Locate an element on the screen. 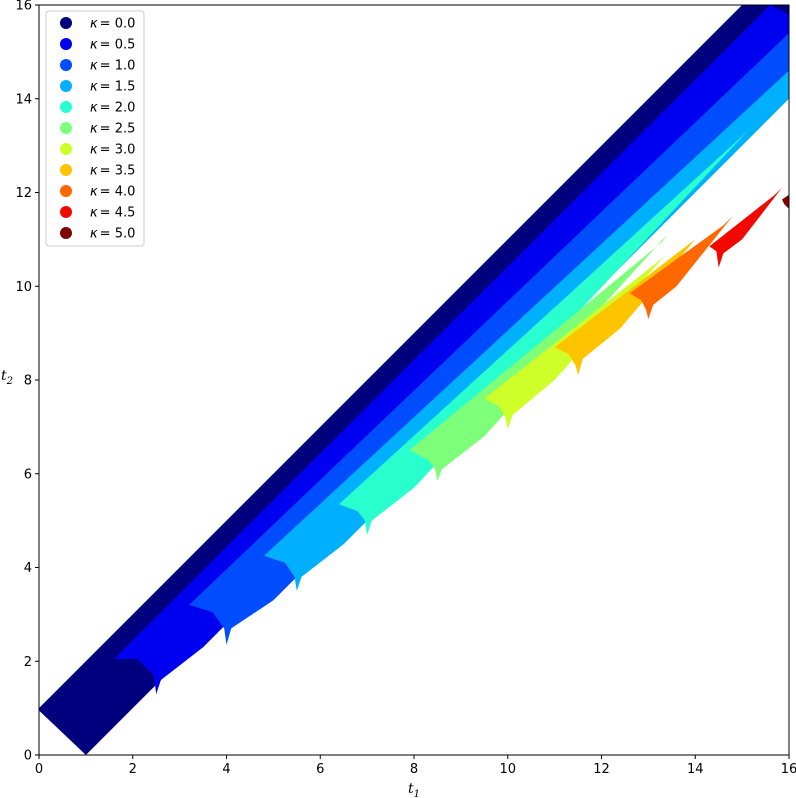  legend-label: κ = 0.0 is located at coordinates (112, 24).